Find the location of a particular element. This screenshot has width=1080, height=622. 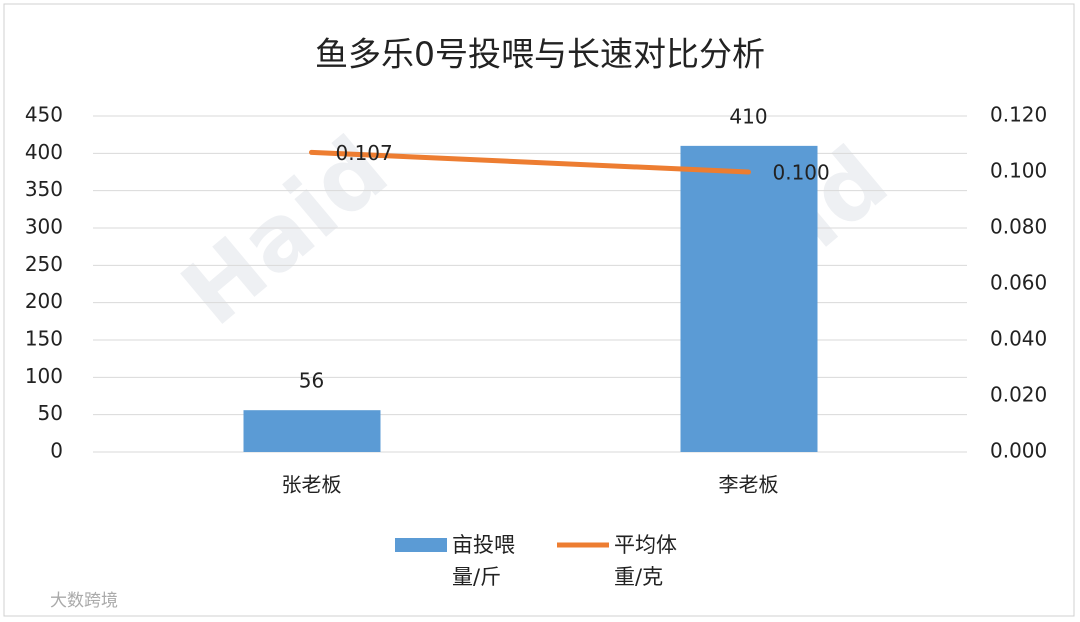

legend-label: 亩投喂量/斤 is located at coordinates (483, 561).